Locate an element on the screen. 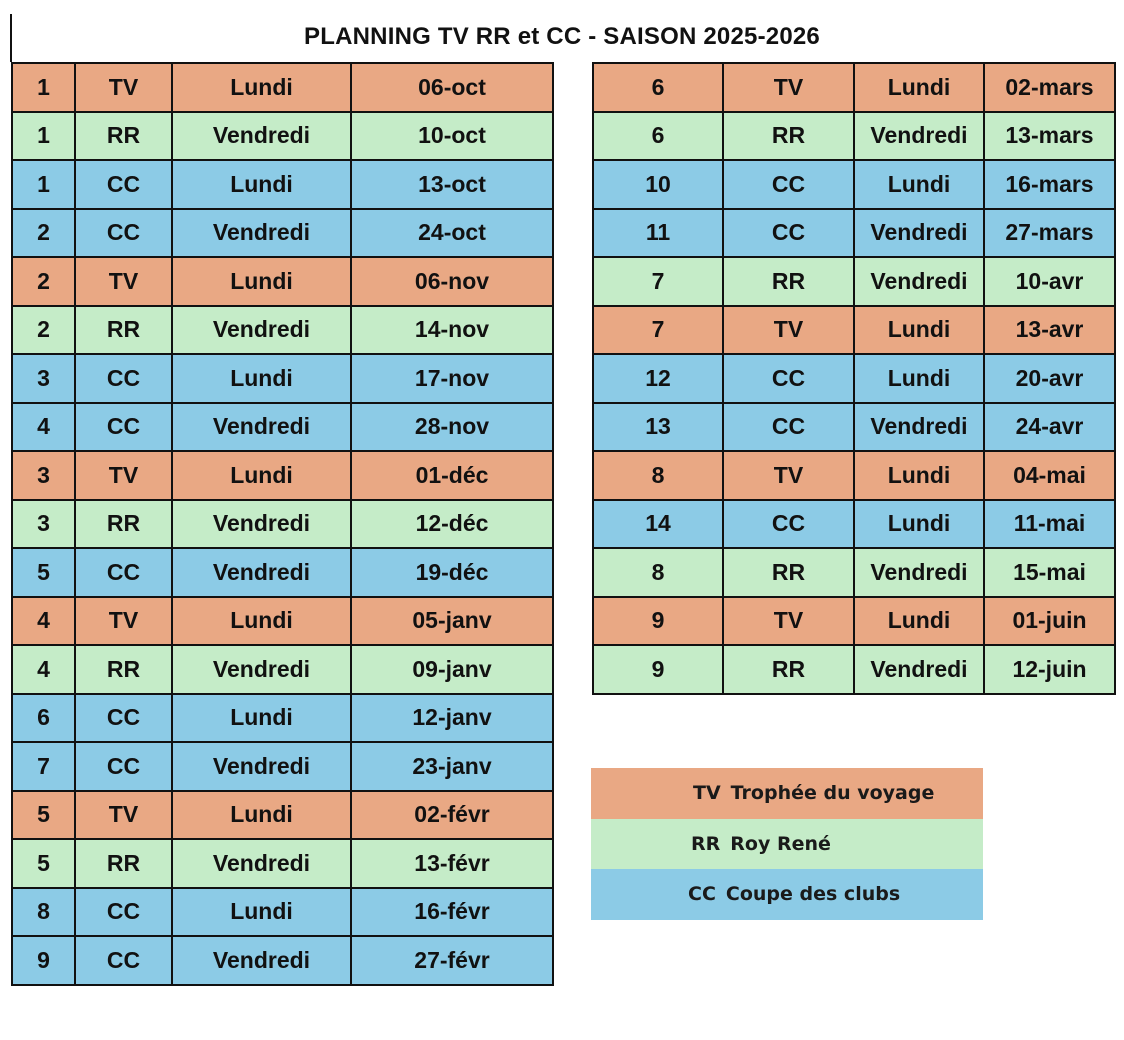  legend-item-rr: RR Roy René is located at coordinates (787, 843).